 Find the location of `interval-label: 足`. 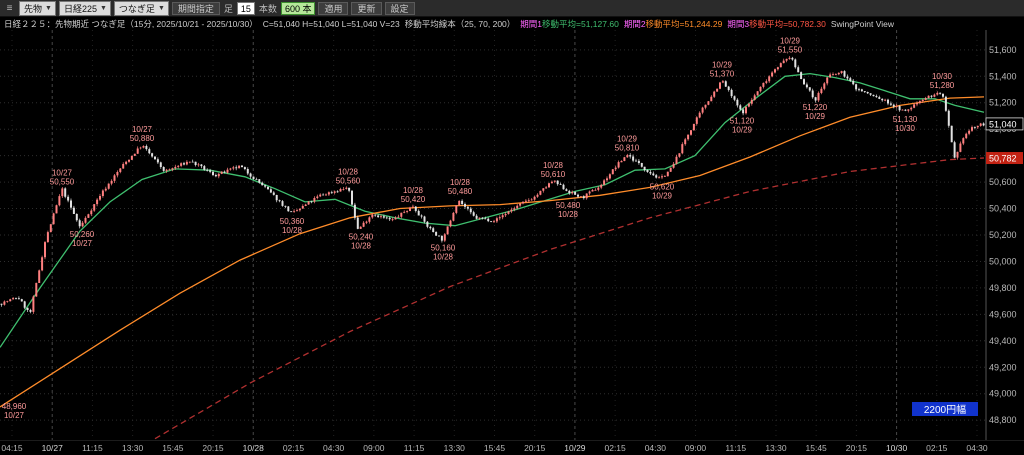

interval-label: 足 is located at coordinates (228, 8).